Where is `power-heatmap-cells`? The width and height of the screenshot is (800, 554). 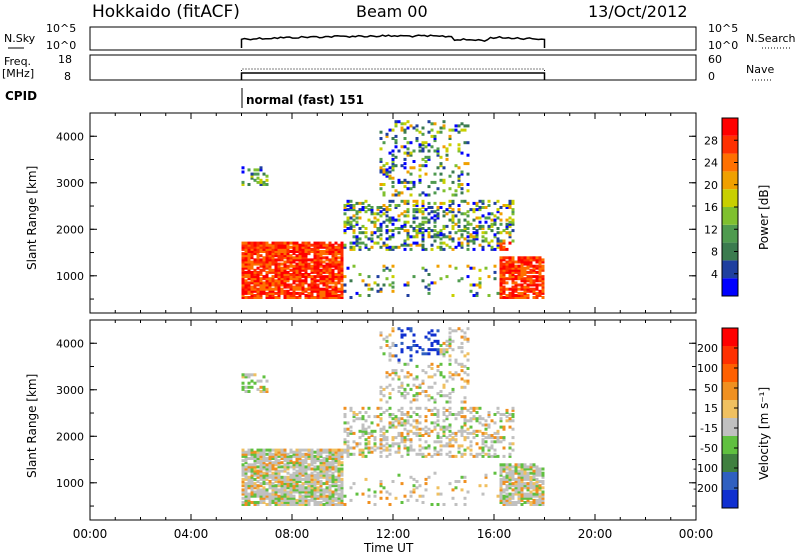
power-heatmap-cells is located at coordinates (393, 209).